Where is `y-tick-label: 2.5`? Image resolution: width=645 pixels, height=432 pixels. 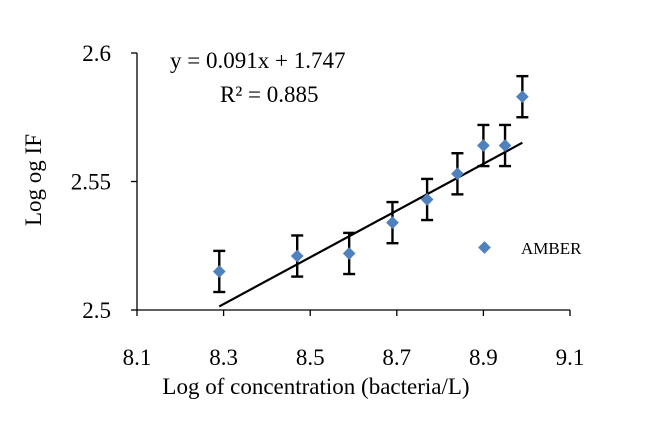
y-tick-label: 2.5 is located at coordinates (96, 310).